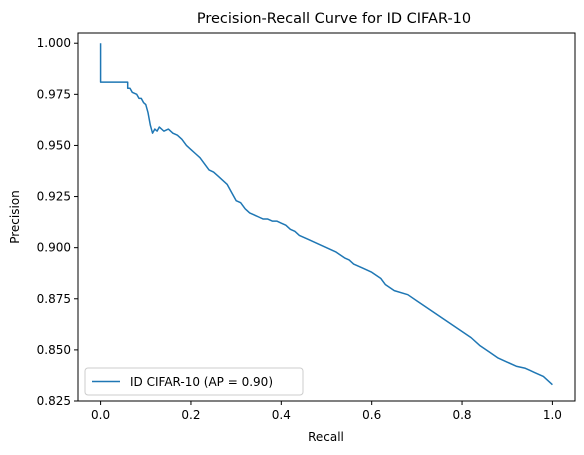 This screenshot has width=584, height=455. What do you see at coordinates (100, 415) in the screenshot?
I see `x-tick-label: 0.0` at bounding box center [100, 415].